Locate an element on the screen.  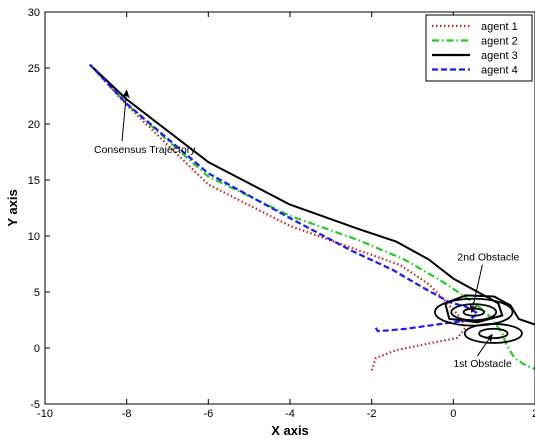
x-tick-label: -2 is located at coordinates (372, 414).